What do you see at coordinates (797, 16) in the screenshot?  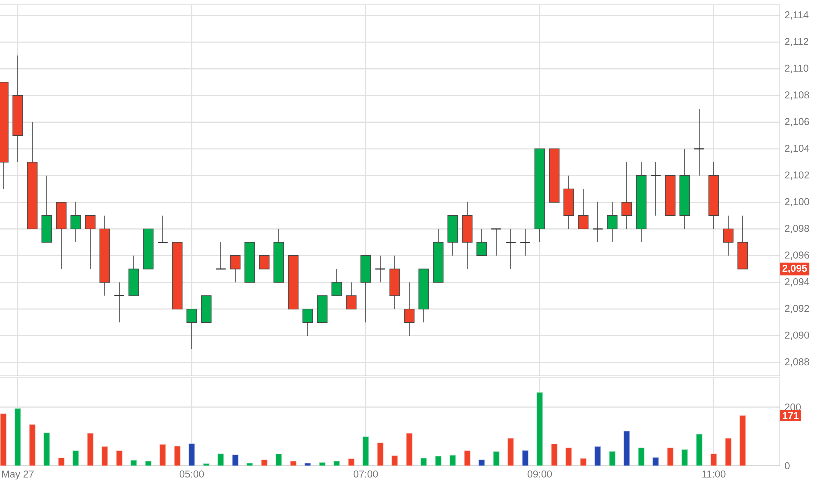 I see `y-tick-label: 2,114` at bounding box center [797, 16].